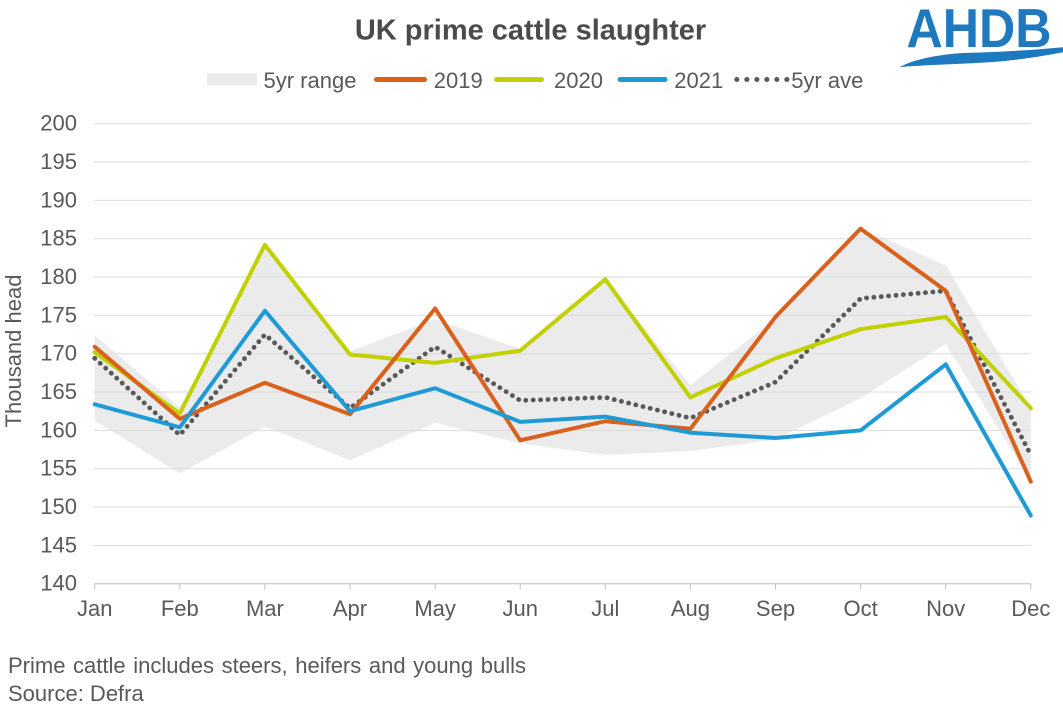 The width and height of the screenshot is (1063, 714). I want to click on svg-text: Oct, so click(860, 608).